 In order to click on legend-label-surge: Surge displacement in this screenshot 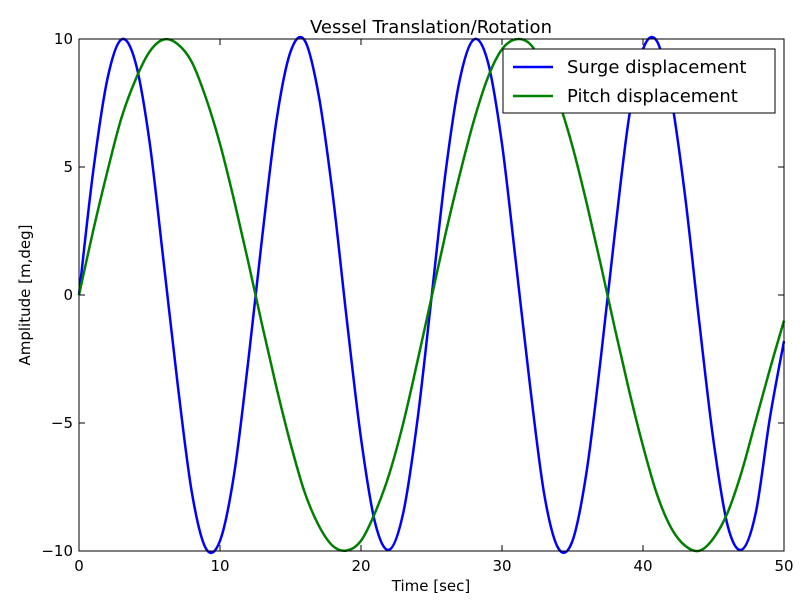, I will do `click(656, 67)`.